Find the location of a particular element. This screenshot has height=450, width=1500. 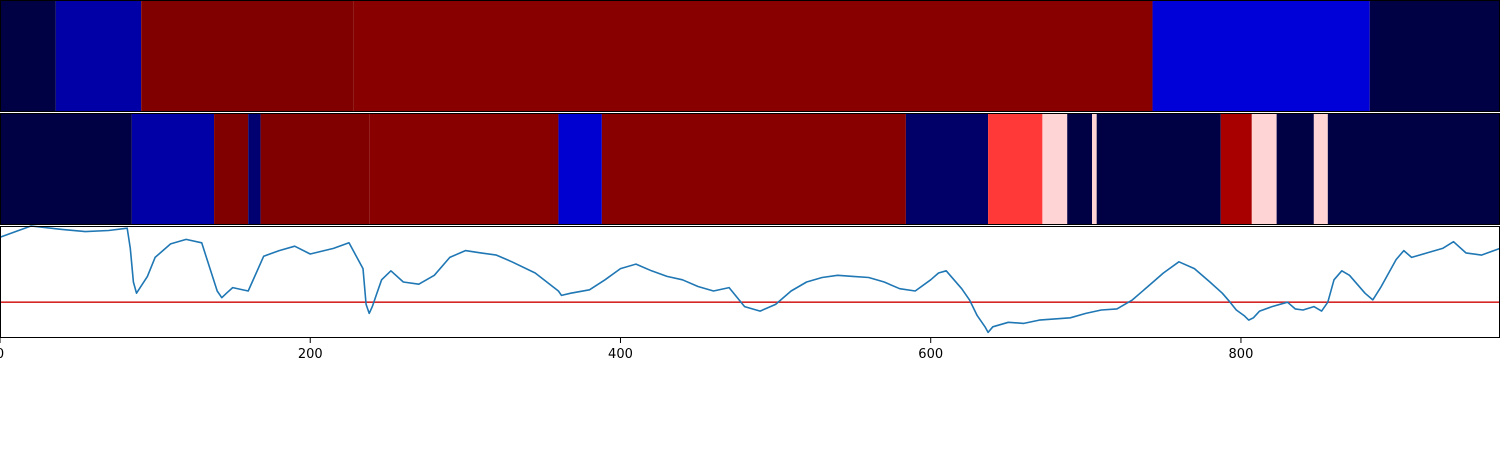

x-axis: 0 200 400 600 800 is located at coordinates (626, 350).